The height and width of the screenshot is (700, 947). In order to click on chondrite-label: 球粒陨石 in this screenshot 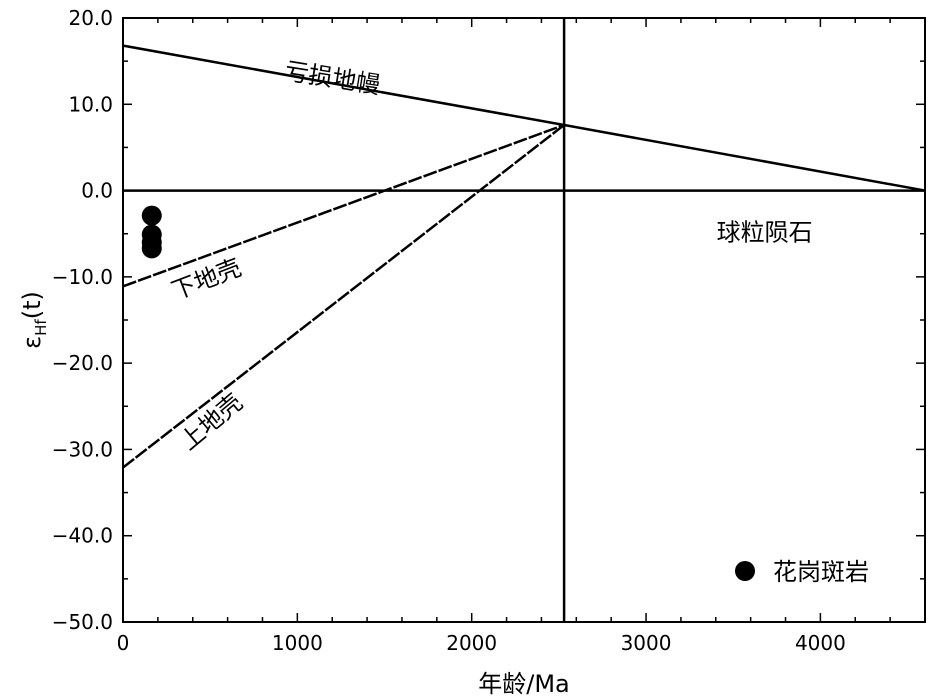, I will do `click(765, 233)`.